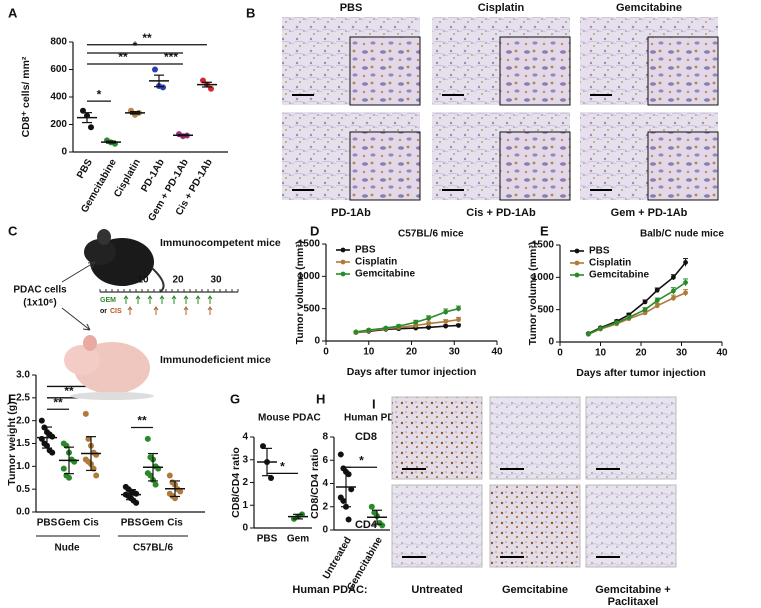 This screenshot has height=608, width=761. What do you see at coordinates (376, 262) in the screenshot?
I see `legend-label: Cisplatin` at bounding box center [376, 262].